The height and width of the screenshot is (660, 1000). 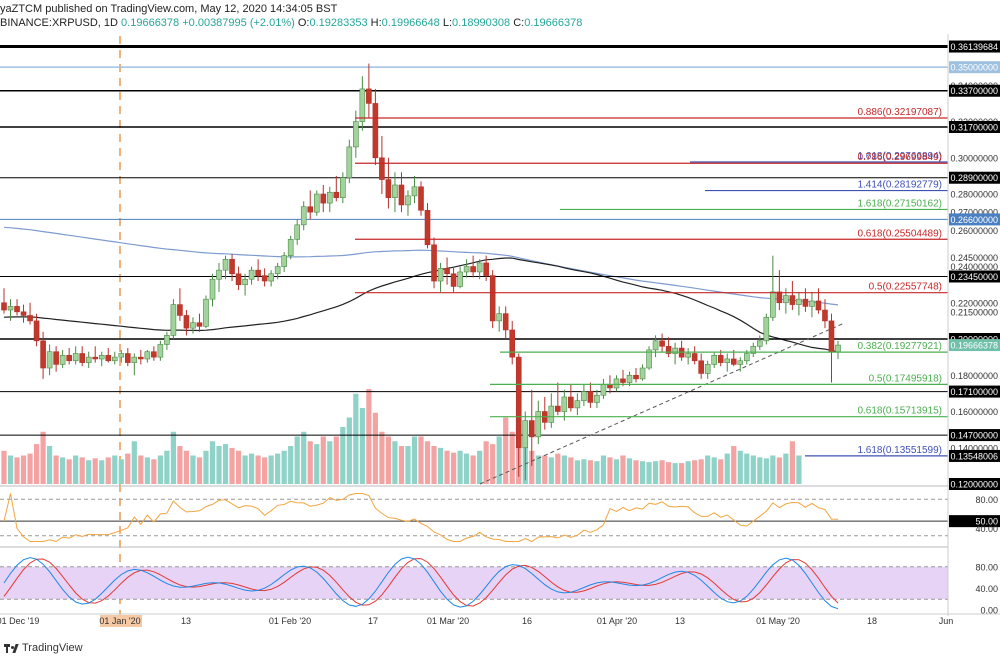 I want to click on last-price-tag, so click(x=974, y=345).